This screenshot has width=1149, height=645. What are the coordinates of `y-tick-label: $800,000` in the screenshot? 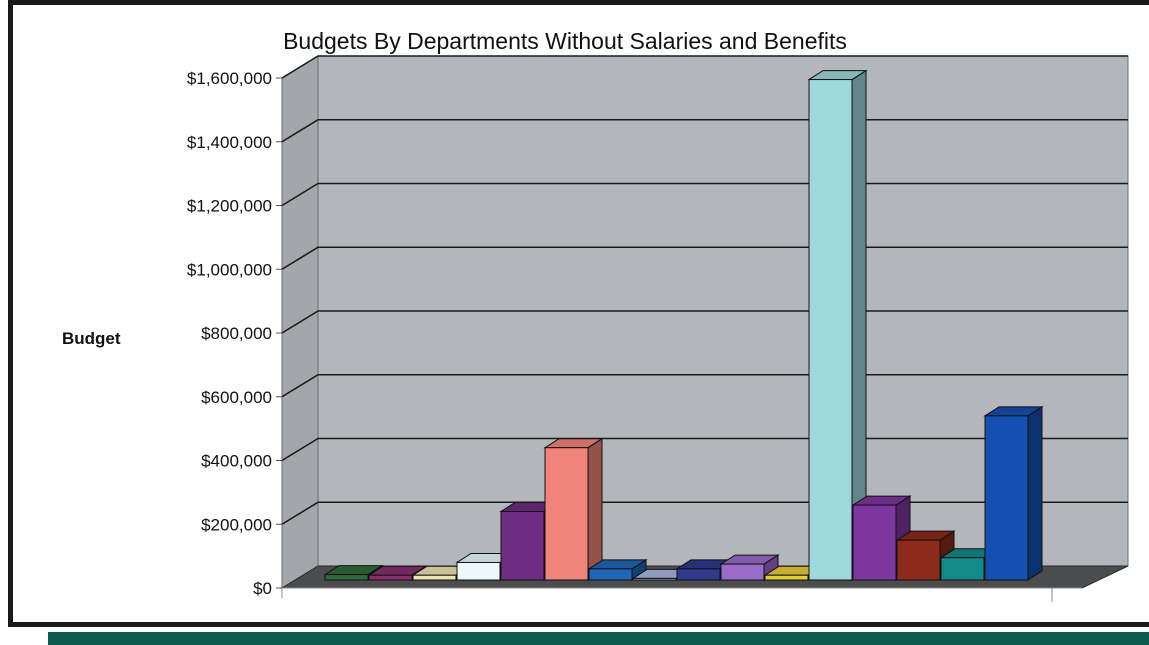 It's located at (236, 333).